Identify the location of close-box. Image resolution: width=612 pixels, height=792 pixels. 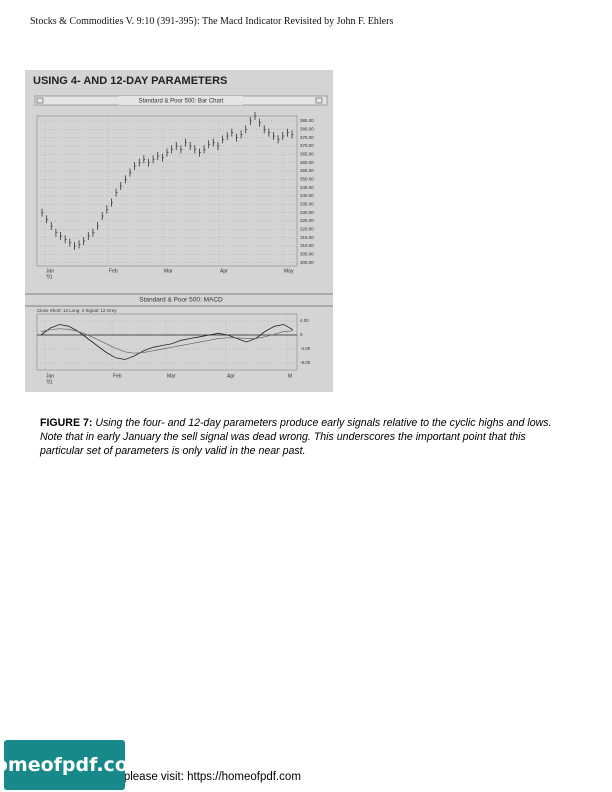
(40, 100).